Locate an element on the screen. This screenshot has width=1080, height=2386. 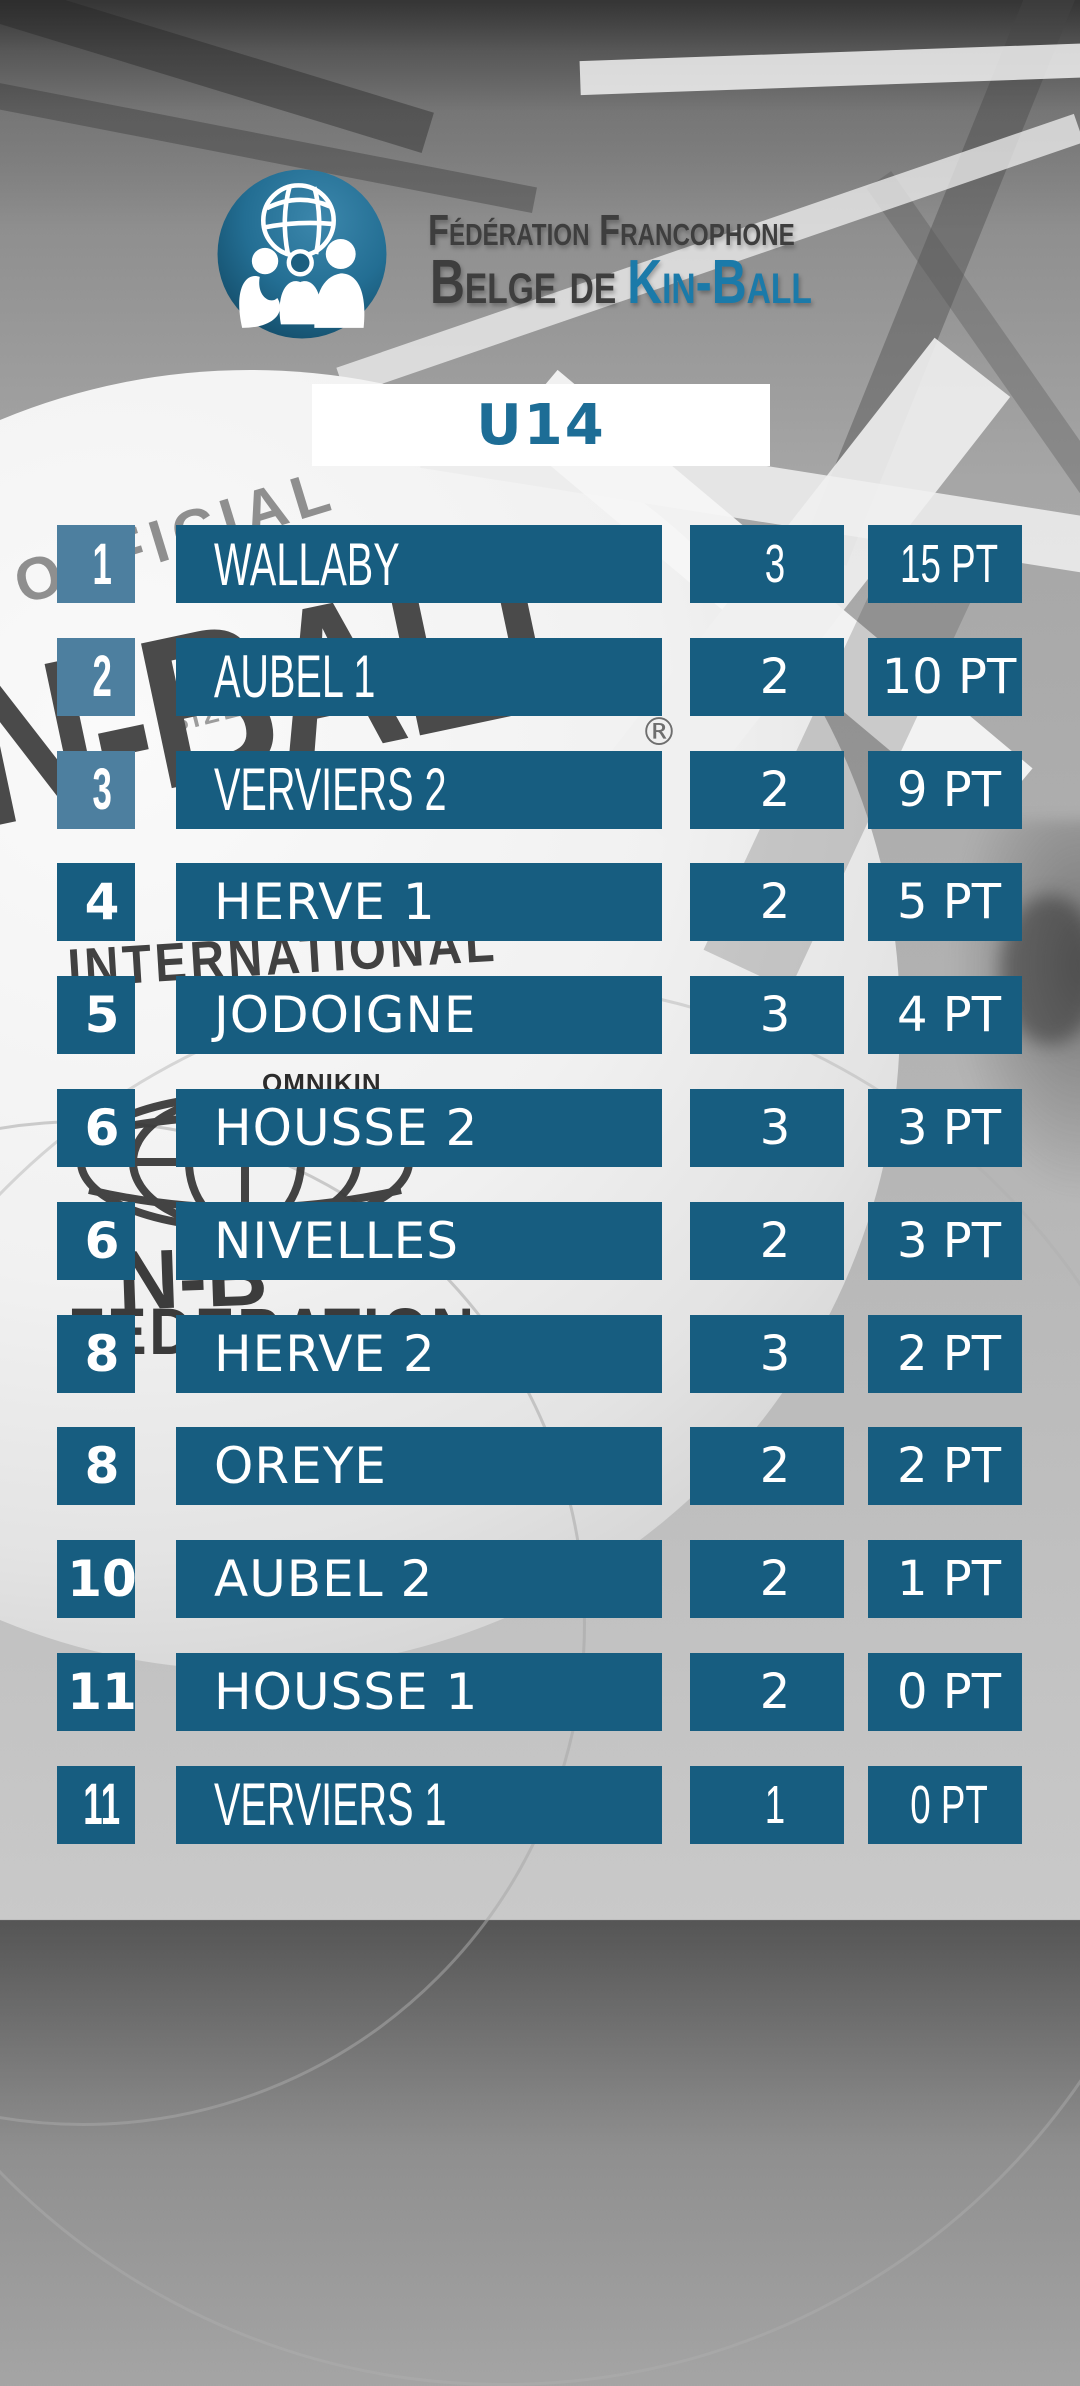
team-cell: HOUSSE 2 is located at coordinates (419, 1128).